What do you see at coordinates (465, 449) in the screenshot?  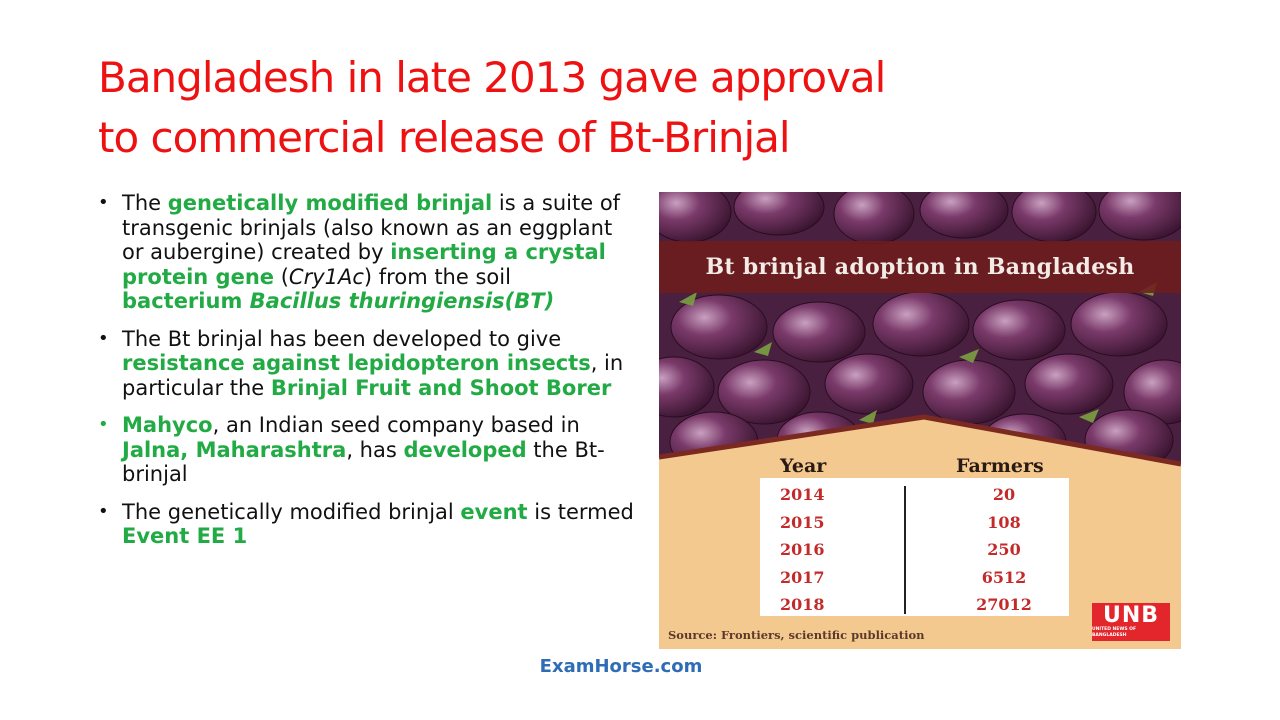 I see `bullet-highlight: developed` at bounding box center [465, 449].